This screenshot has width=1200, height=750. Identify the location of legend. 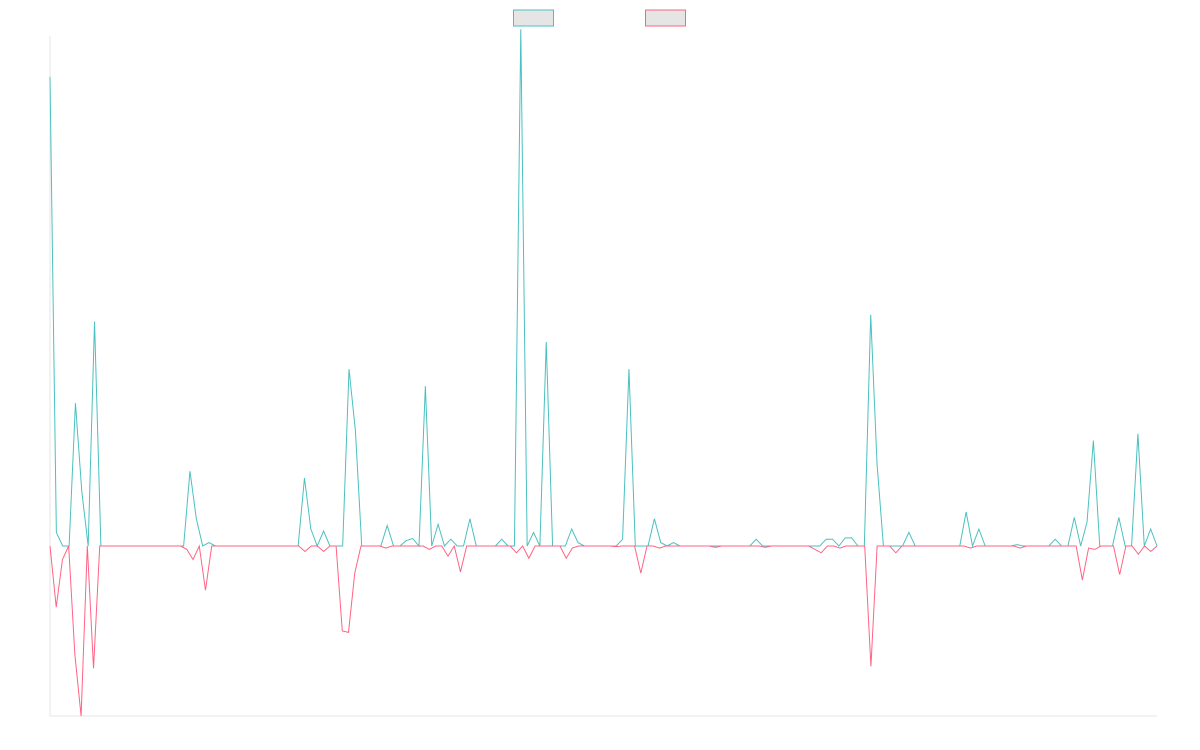
(599, 18).